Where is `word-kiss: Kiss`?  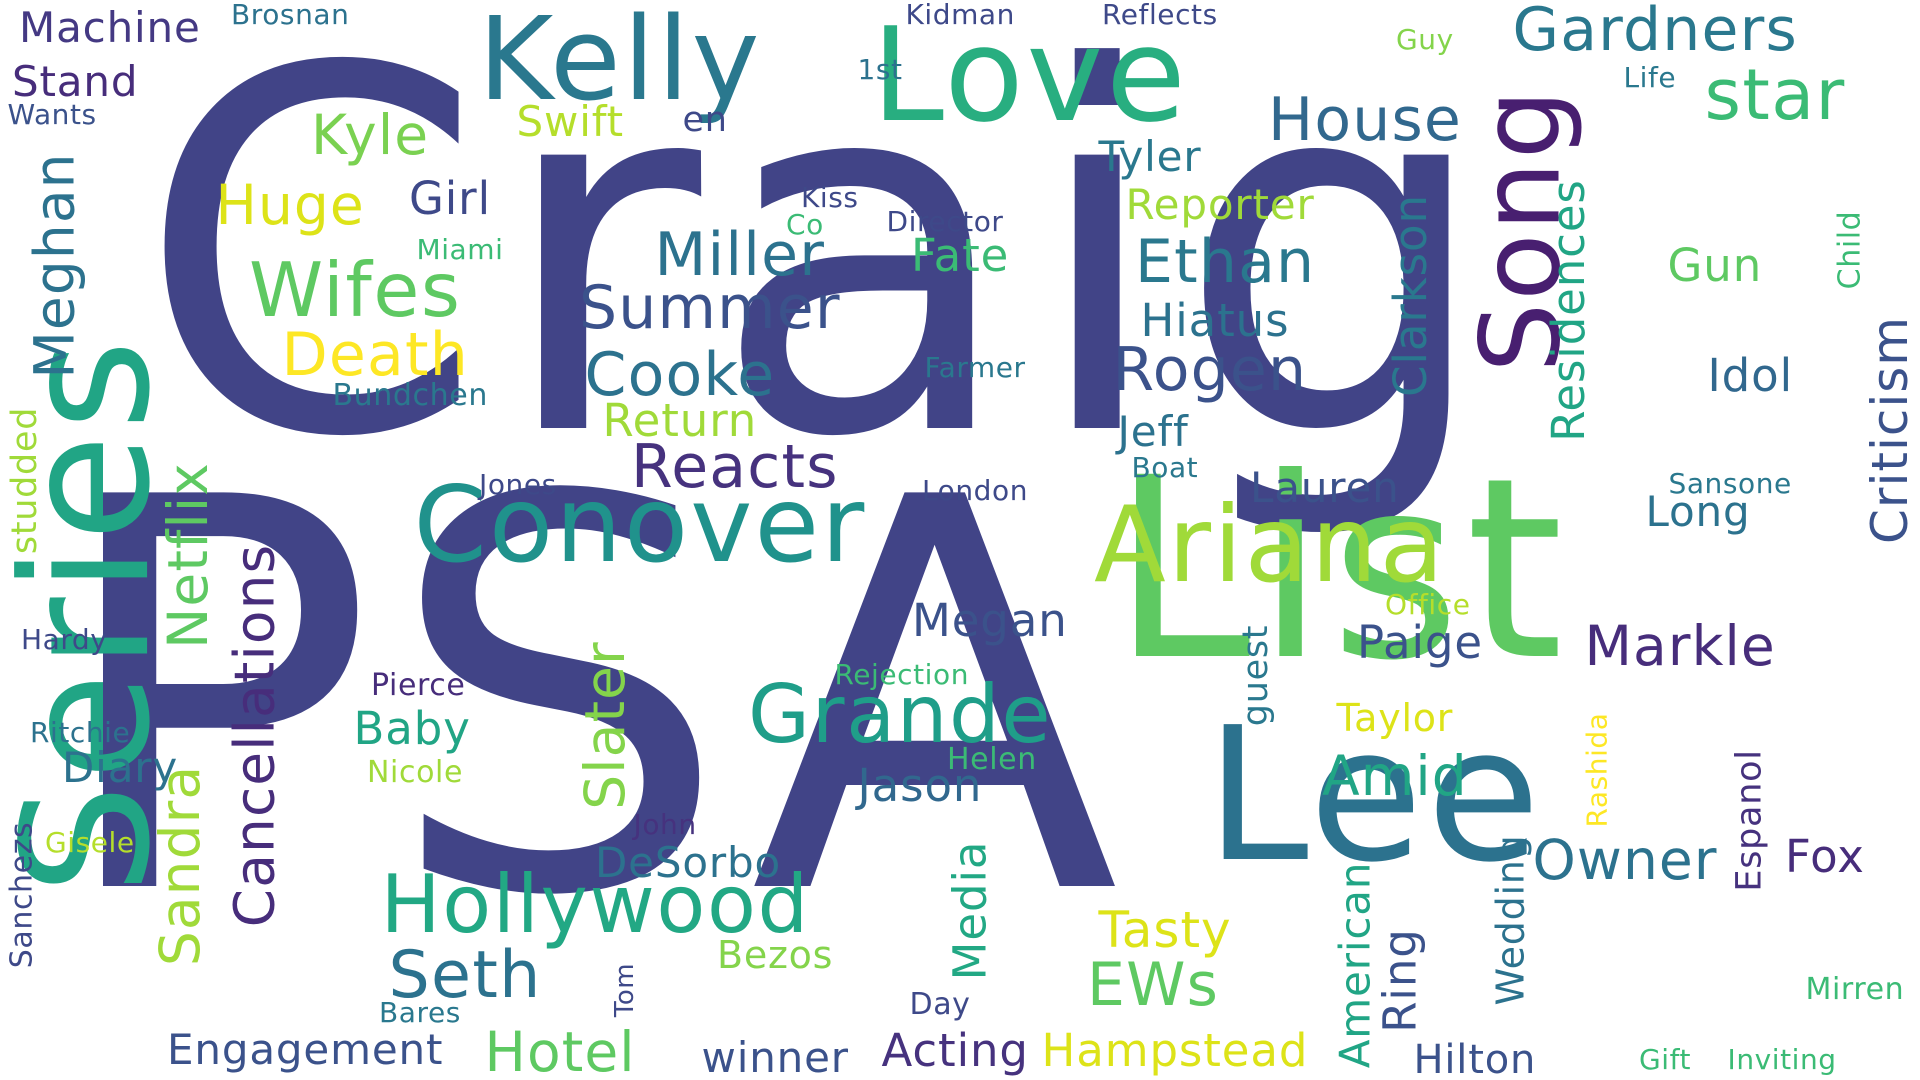
word-kiss: Kiss is located at coordinates (830, 197).